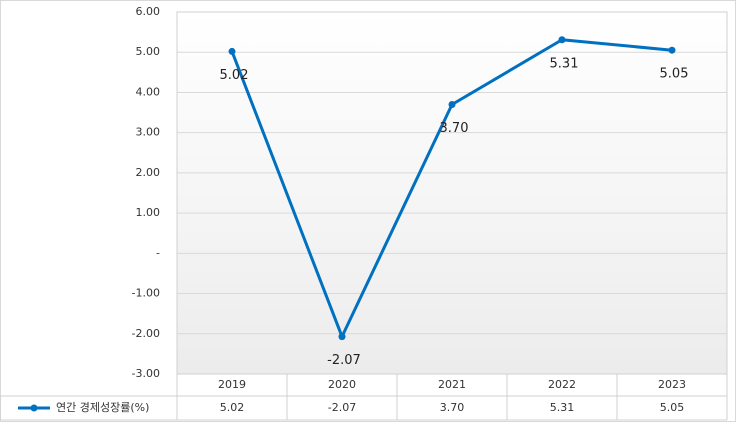 This screenshot has height=422, width=736. What do you see at coordinates (674, 74) in the screenshot?
I see `data-label: 5.05` at bounding box center [674, 74].